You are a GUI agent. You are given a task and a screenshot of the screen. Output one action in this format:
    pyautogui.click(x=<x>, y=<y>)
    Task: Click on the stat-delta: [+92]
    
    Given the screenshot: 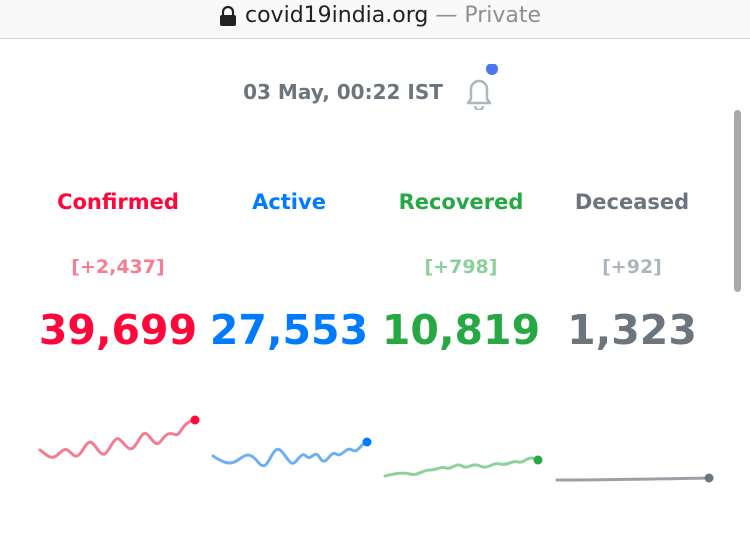 What is the action you would take?
    pyautogui.click(x=632, y=267)
    